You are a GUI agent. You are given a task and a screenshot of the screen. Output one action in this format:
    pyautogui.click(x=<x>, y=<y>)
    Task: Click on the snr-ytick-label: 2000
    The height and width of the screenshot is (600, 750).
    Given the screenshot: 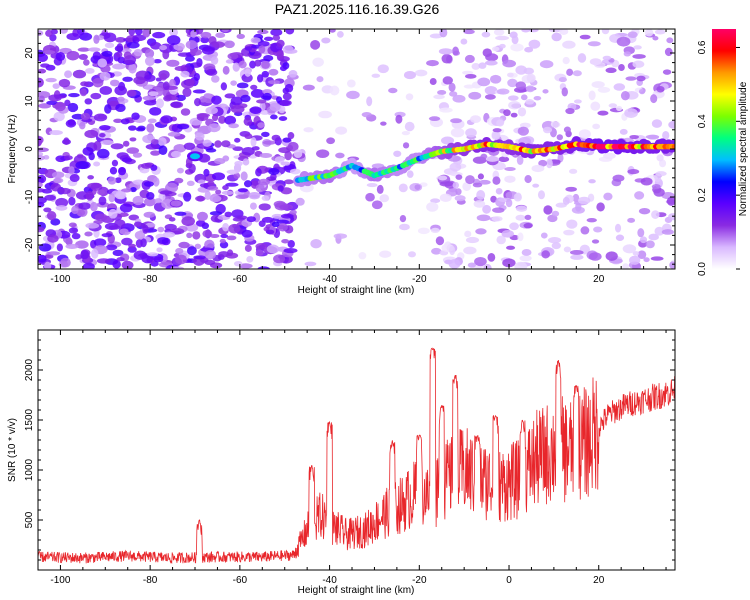 What is the action you would take?
    pyautogui.click(x=29, y=369)
    